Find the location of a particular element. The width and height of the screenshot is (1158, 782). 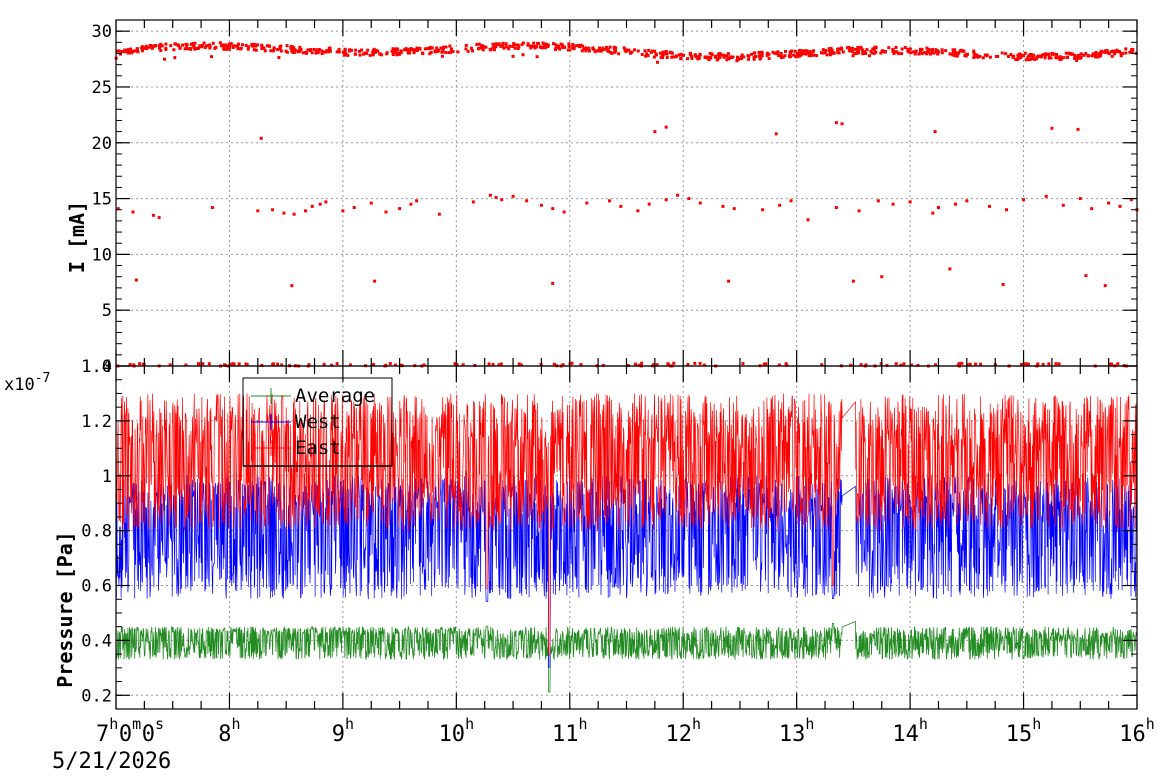

time-unit: s is located at coordinates (159, 724).